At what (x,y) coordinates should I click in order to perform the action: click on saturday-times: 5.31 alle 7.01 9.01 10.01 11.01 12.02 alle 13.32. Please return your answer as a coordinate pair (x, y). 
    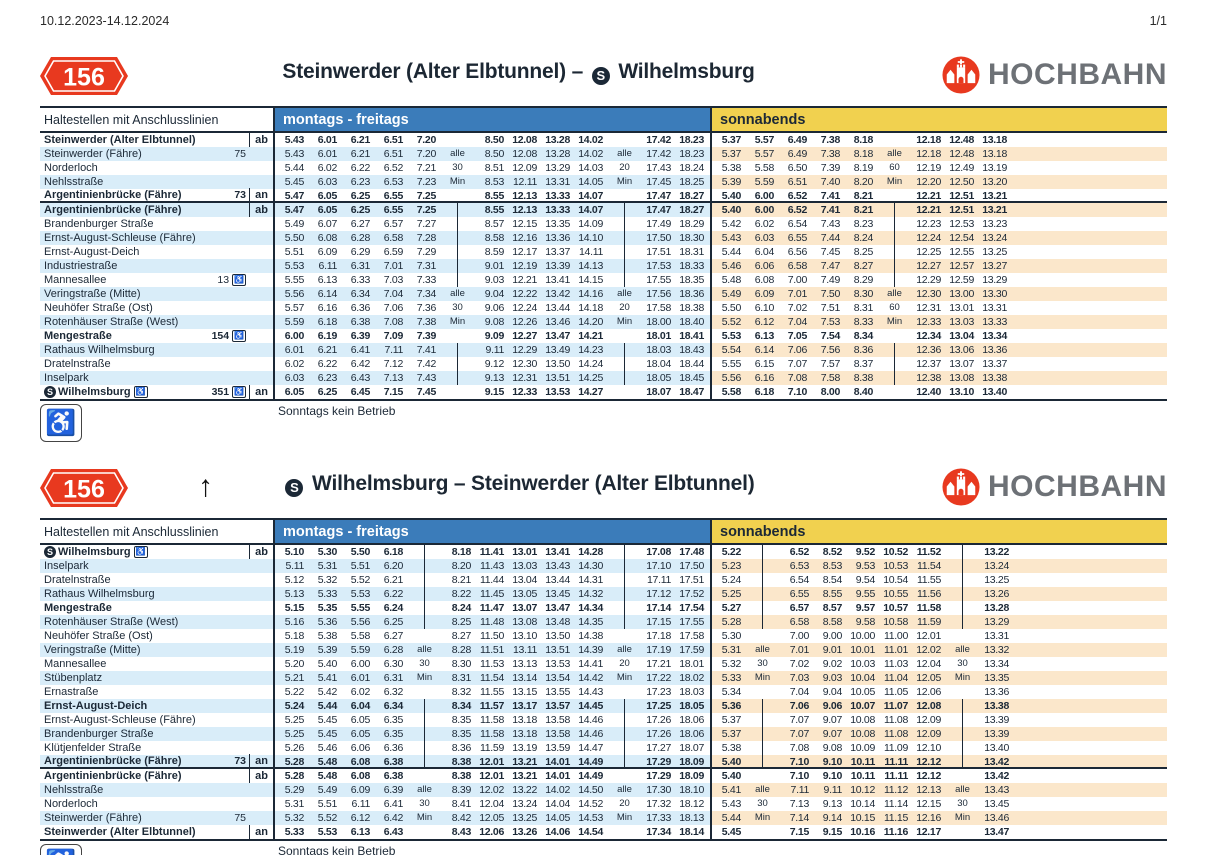
    Looking at the image, I should click on (938, 650).